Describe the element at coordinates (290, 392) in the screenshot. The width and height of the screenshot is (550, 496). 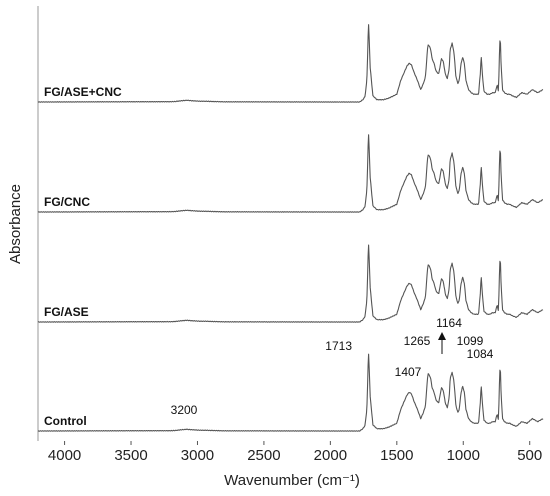
I see `spectrum-line-control` at that location.